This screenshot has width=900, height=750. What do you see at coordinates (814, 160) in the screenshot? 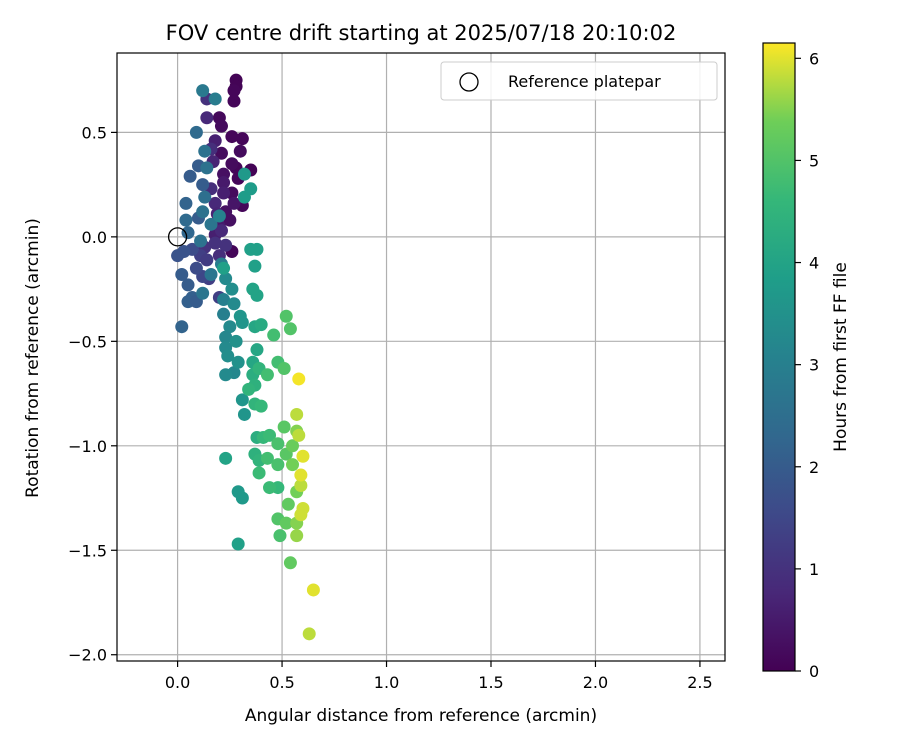
I see `colorbar-tick-label: 5` at bounding box center [814, 160].